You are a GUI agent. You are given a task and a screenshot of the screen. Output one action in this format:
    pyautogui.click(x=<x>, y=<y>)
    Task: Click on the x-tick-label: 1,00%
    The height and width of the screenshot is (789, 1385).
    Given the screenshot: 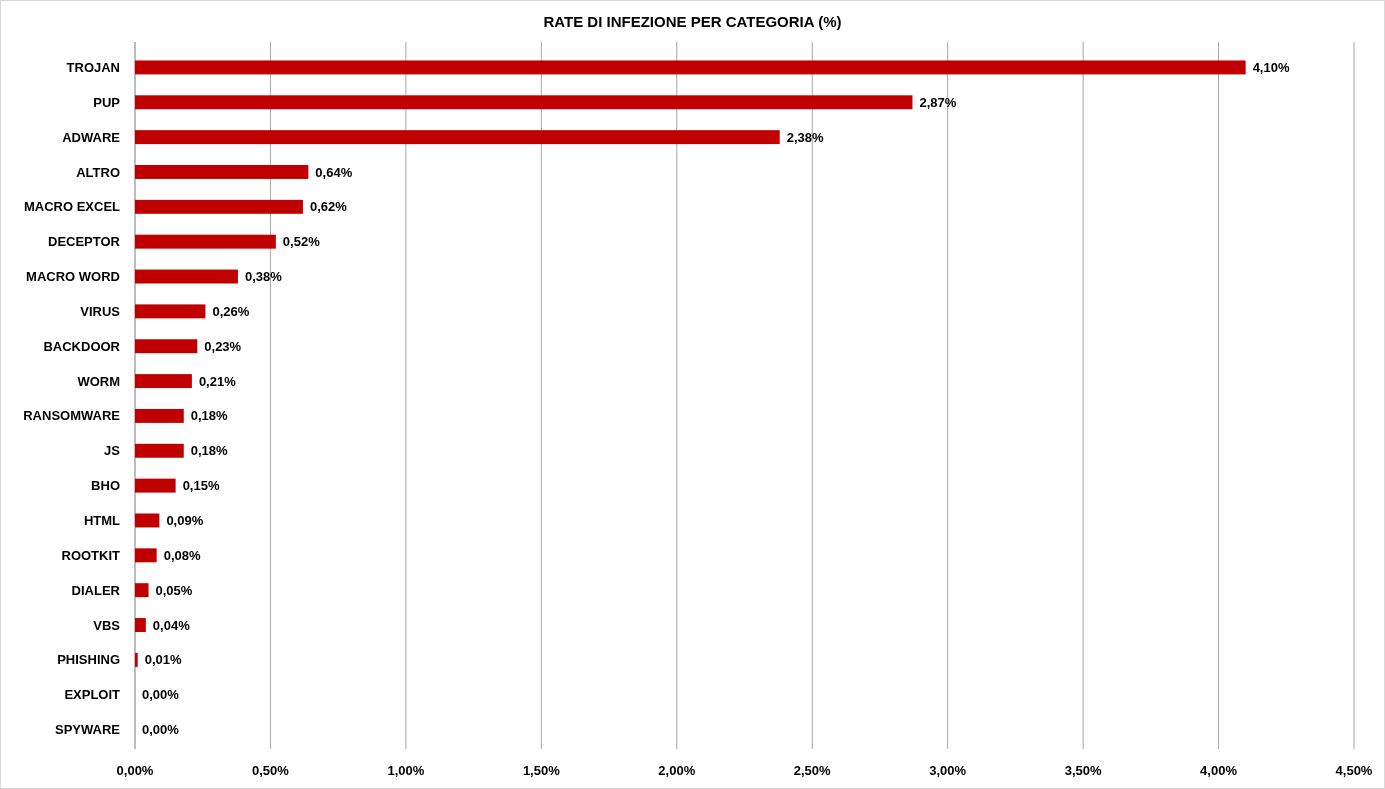 What is the action you would take?
    pyautogui.click(x=406, y=770)
    